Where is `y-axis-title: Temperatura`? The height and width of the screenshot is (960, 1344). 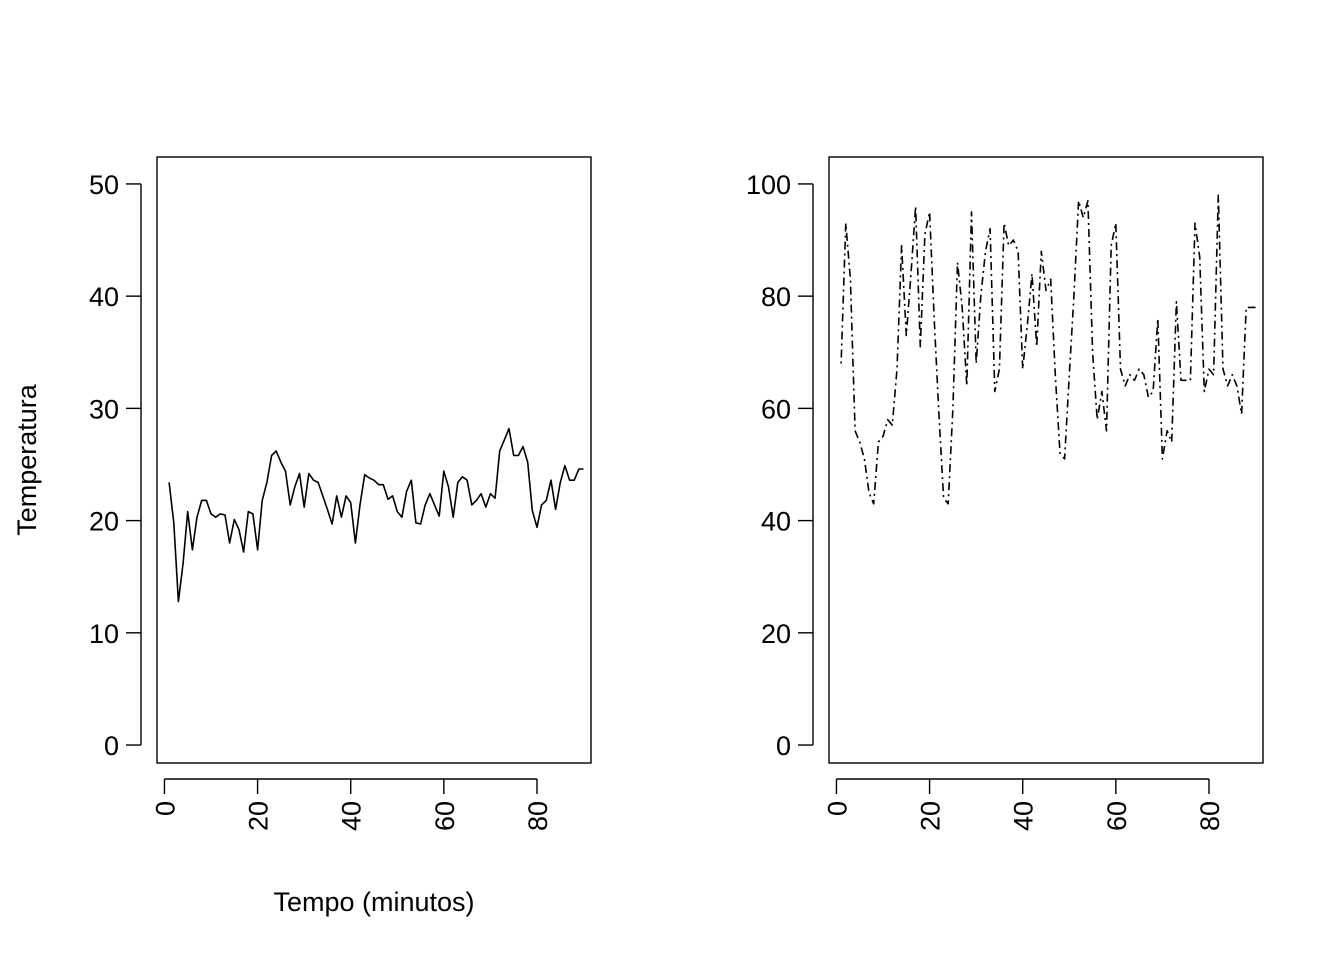
y-axis-title: Temperatura is located at coordinates (27, 459).